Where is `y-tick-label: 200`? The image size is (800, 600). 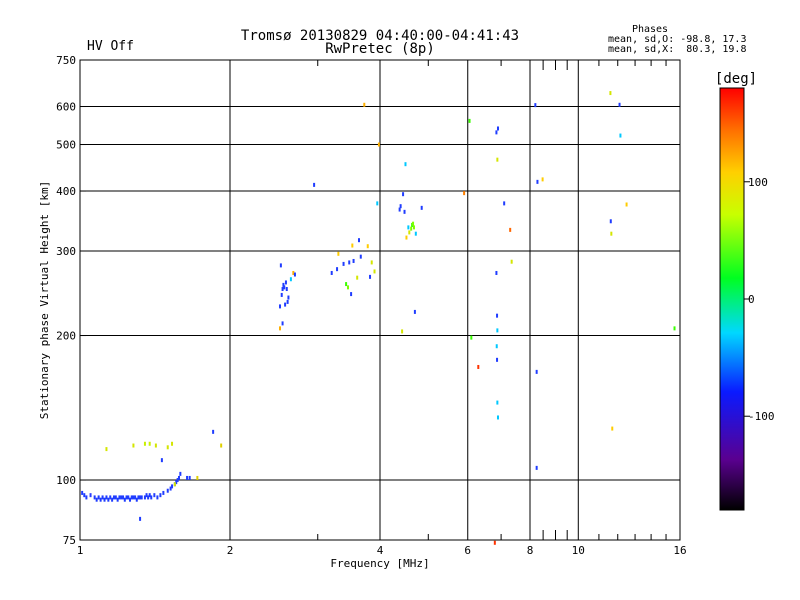
y-tick-label: 200 is located at coordinates (66, 336).